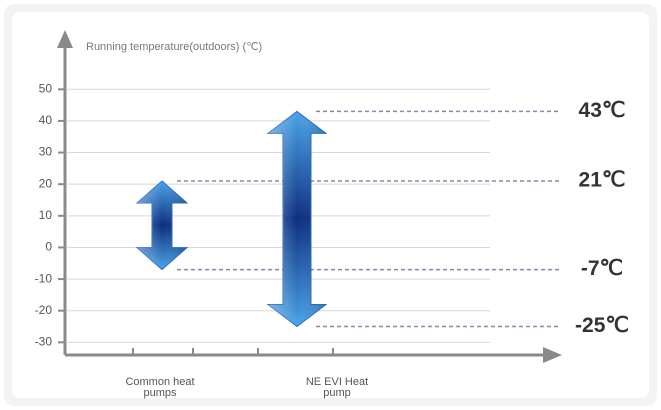  Describe the element at coordinates (602, 110) in the screenshot. I see `value-label: 43℃` at that location.